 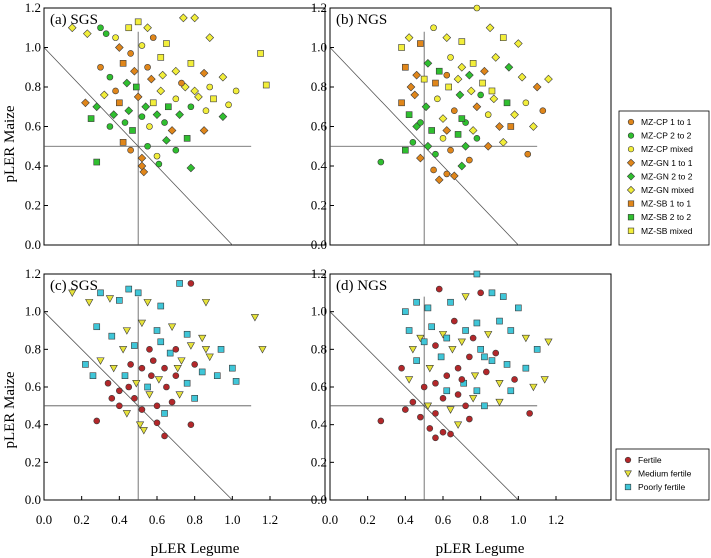 I want to click on x-tick-label: 1.0, so click(x=232, y=519).